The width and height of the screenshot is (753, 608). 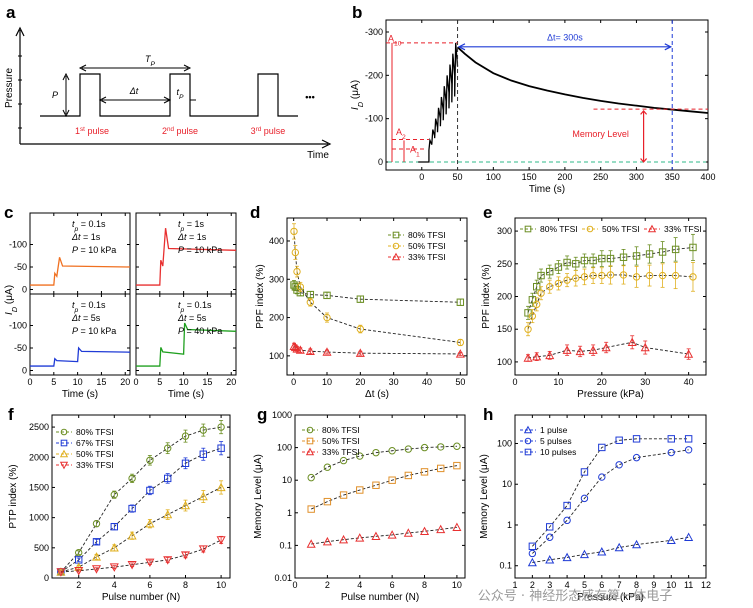 What do you see at coordinates (487, 212) in the screenshot?
I see `panel-label-e: e` at bounding box center [487, 212].